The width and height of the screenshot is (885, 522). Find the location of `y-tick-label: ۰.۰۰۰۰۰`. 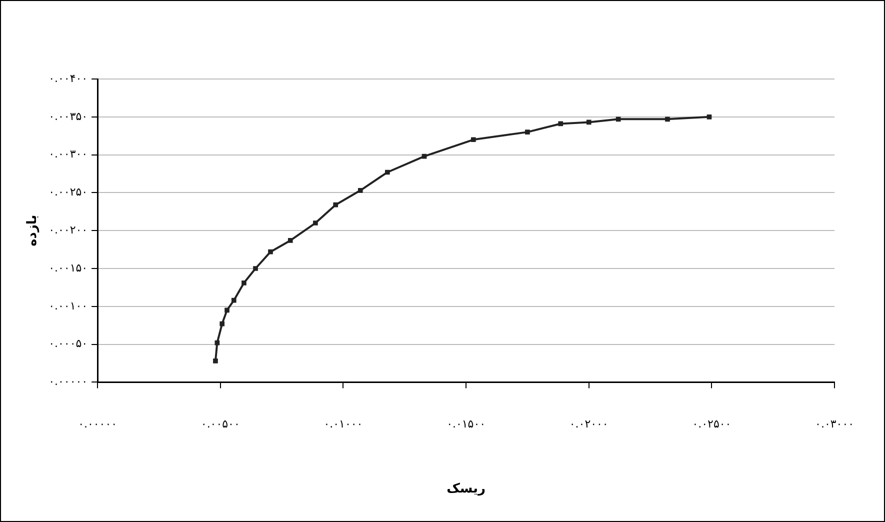

y-tick-label: ۰.۰۰۰۰۰ is located at coordinates (68, 381).